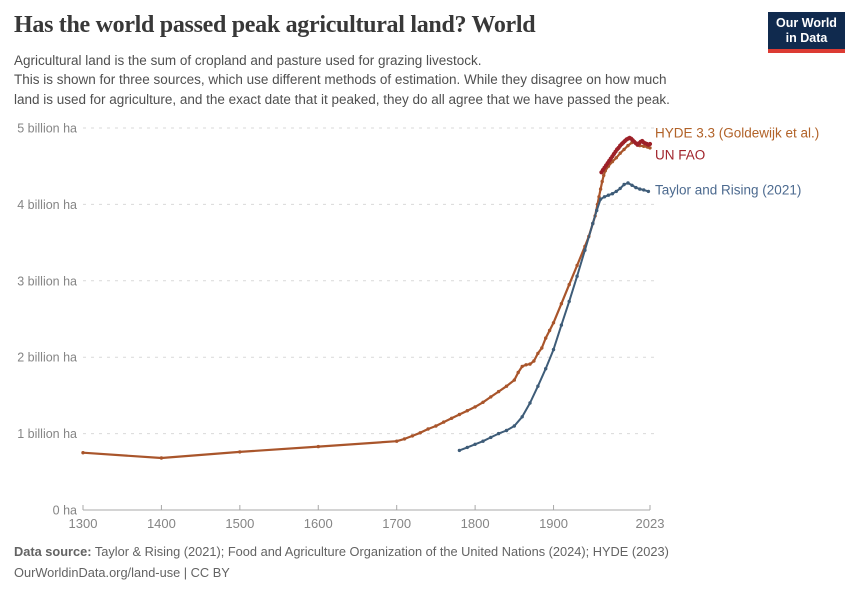 The image size is (850, 600). What do you see at coordinates (806, 32) in the screenshot?
I see `owid-logo: Our World in Data` at bounding box center [806, 32].